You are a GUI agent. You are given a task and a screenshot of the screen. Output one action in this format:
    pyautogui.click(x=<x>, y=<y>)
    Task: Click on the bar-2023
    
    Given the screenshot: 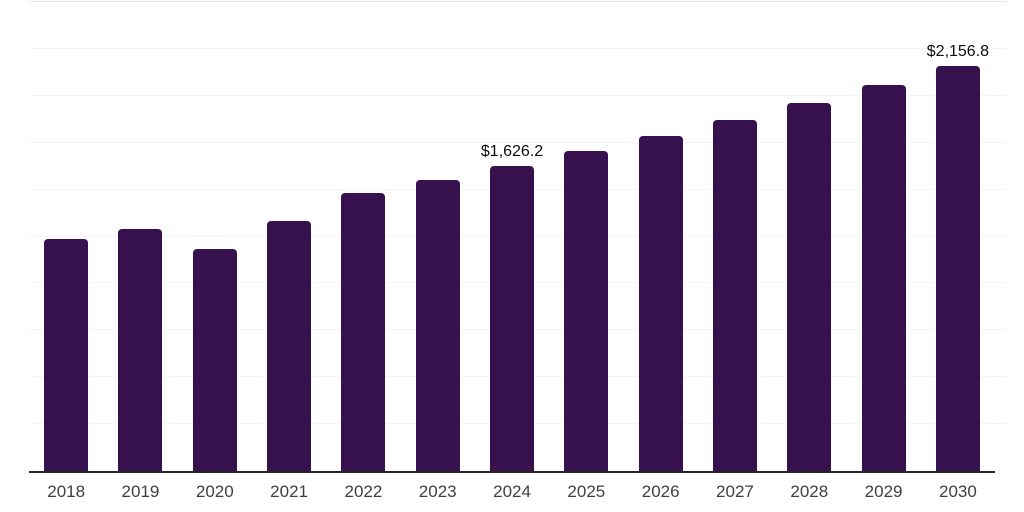 What is the action you would take?
    pyautogui.click(x=437, y=325)
    